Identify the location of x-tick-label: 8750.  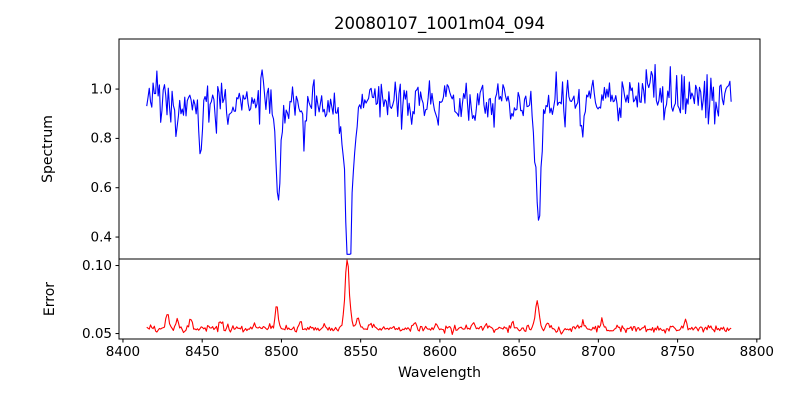
(677, 352).